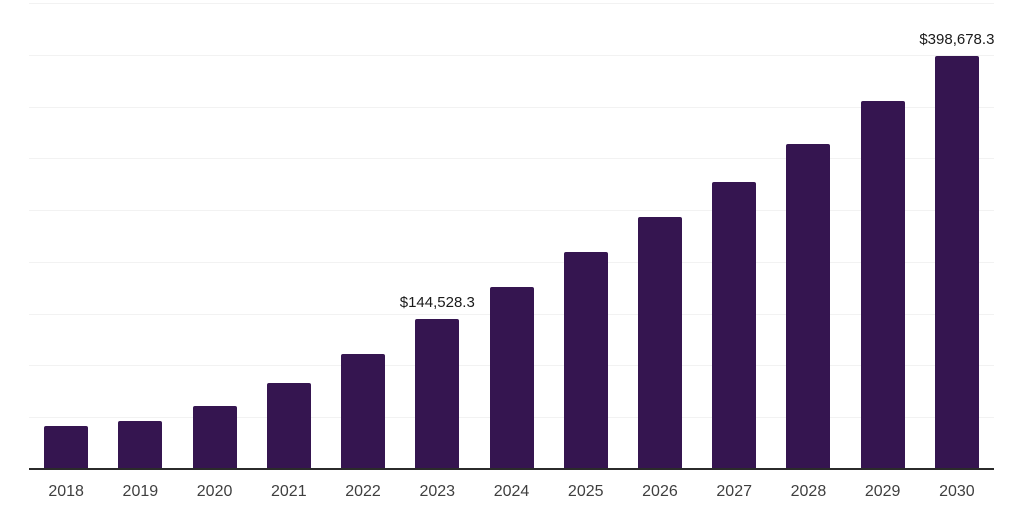  I want to click on x-axis-label-2020: 2020, so click(214, 491).